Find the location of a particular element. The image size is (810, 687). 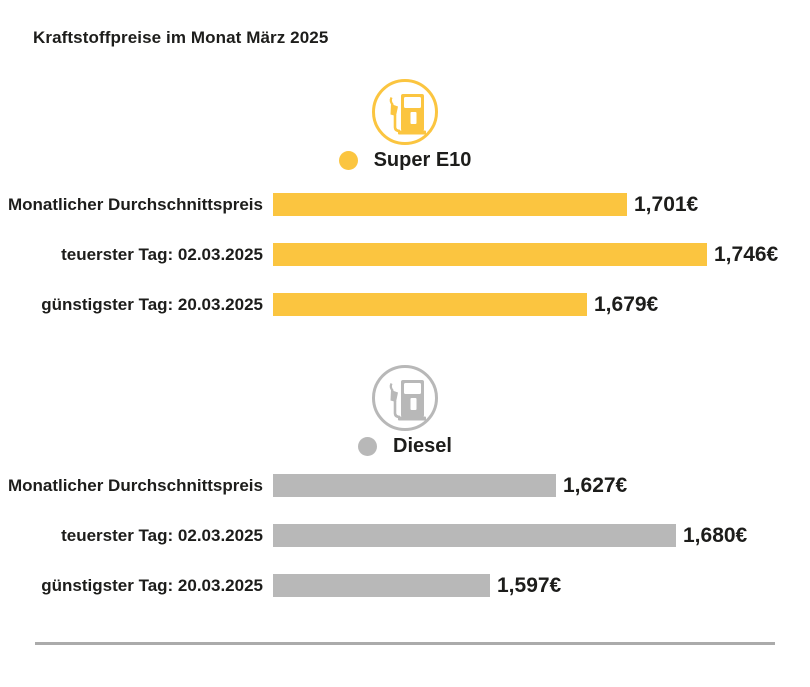

bar-row: teuerster Tag: 02.03.2025 1,746€ is located at coordinates (405, 254).